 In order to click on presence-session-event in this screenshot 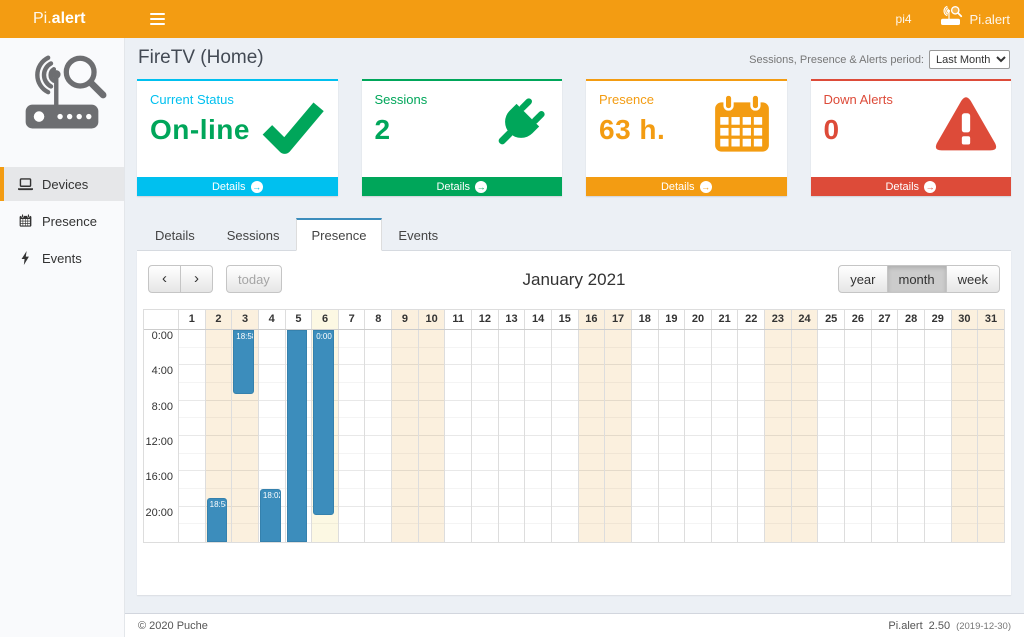, I will do `click(297, 436)`.